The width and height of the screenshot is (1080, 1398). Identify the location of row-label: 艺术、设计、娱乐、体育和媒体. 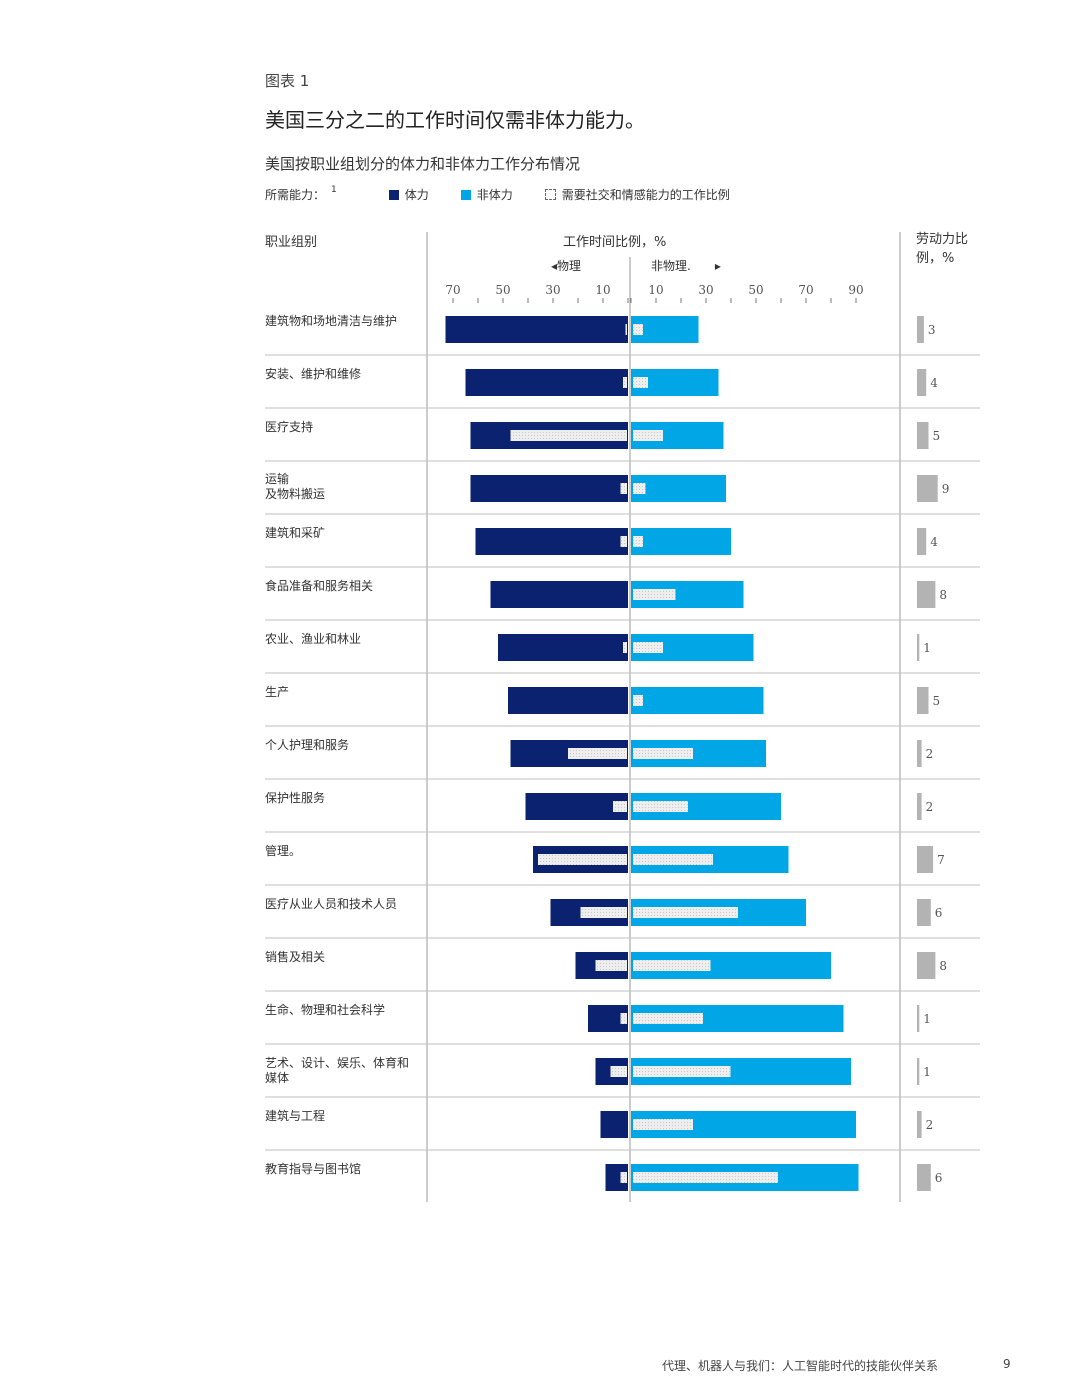
(337, 1070).